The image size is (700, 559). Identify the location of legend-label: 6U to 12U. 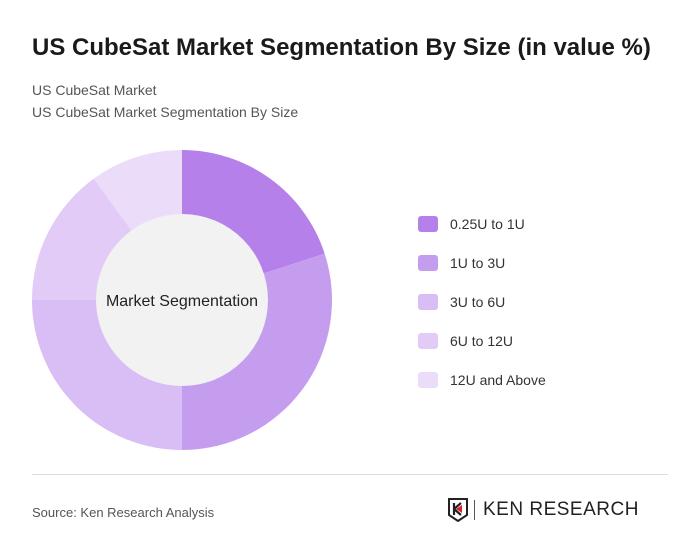
(482, 341).